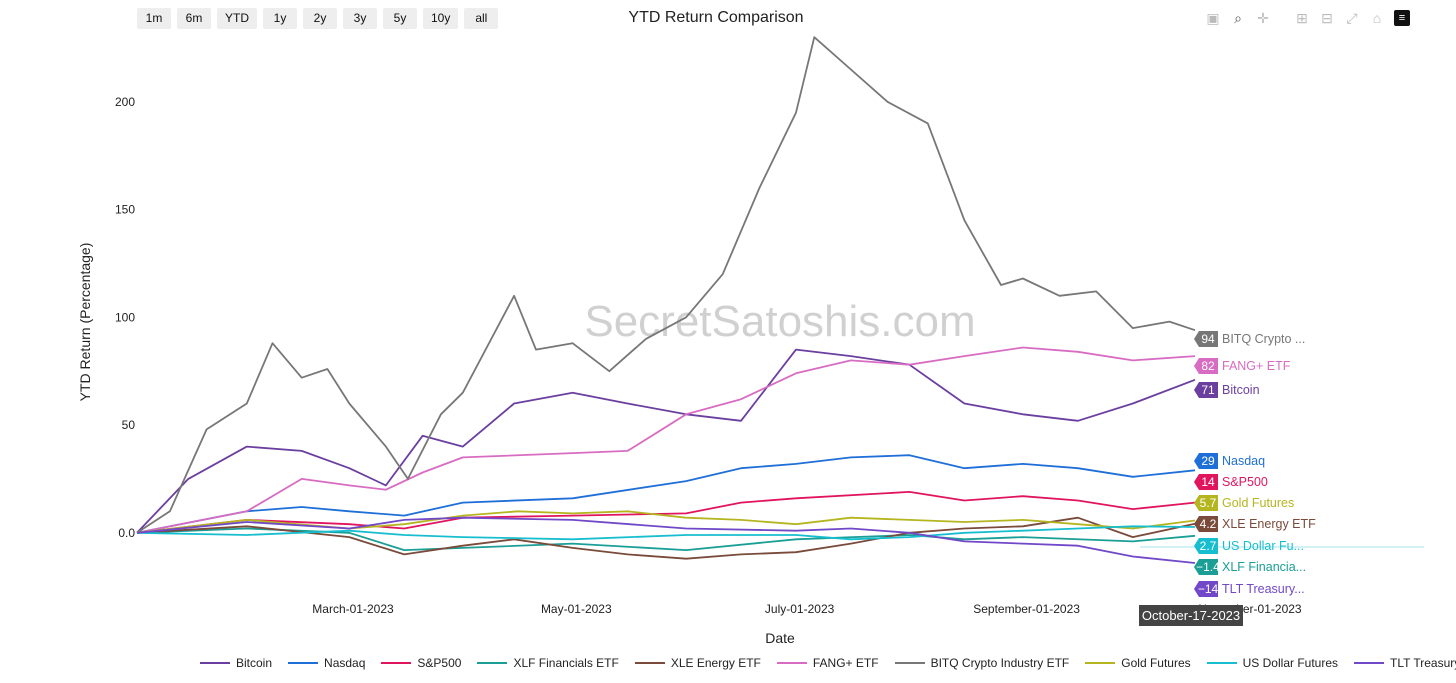 The image size is (1456, 683). Describe the element at coordinates (126, 533) in the screenshot. I see `y-tick-label: 0.0` at that location.